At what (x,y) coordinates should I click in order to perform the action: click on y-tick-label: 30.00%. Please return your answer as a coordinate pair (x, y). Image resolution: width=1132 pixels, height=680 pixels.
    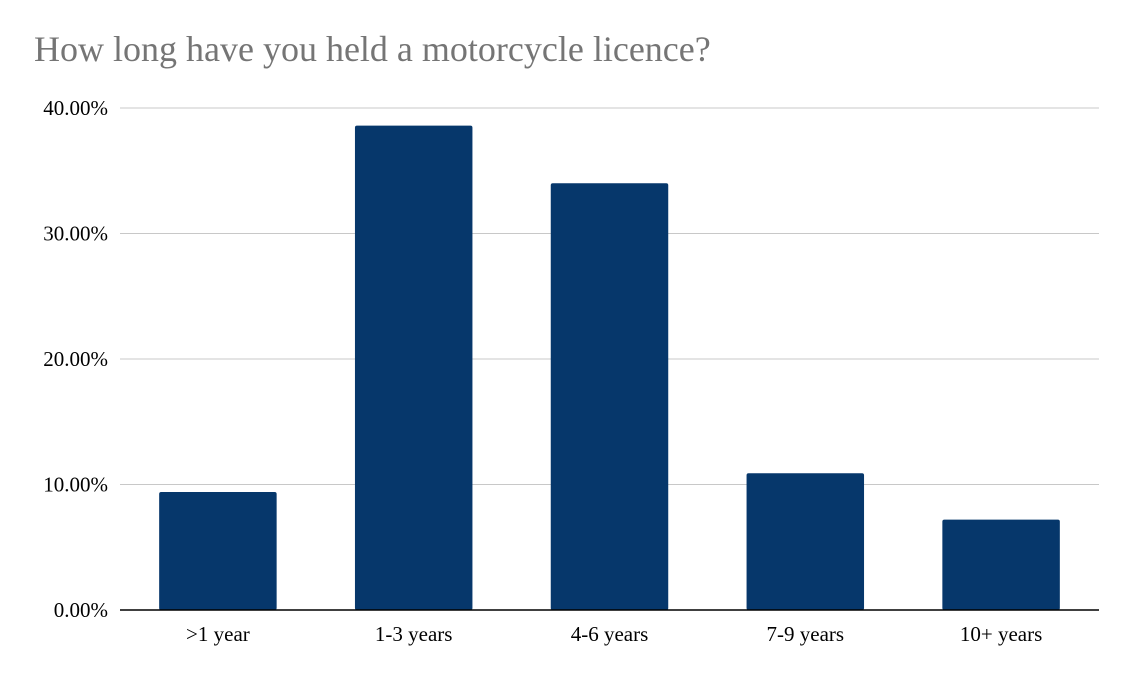
    Looking at the image, I should click on (75, 234).